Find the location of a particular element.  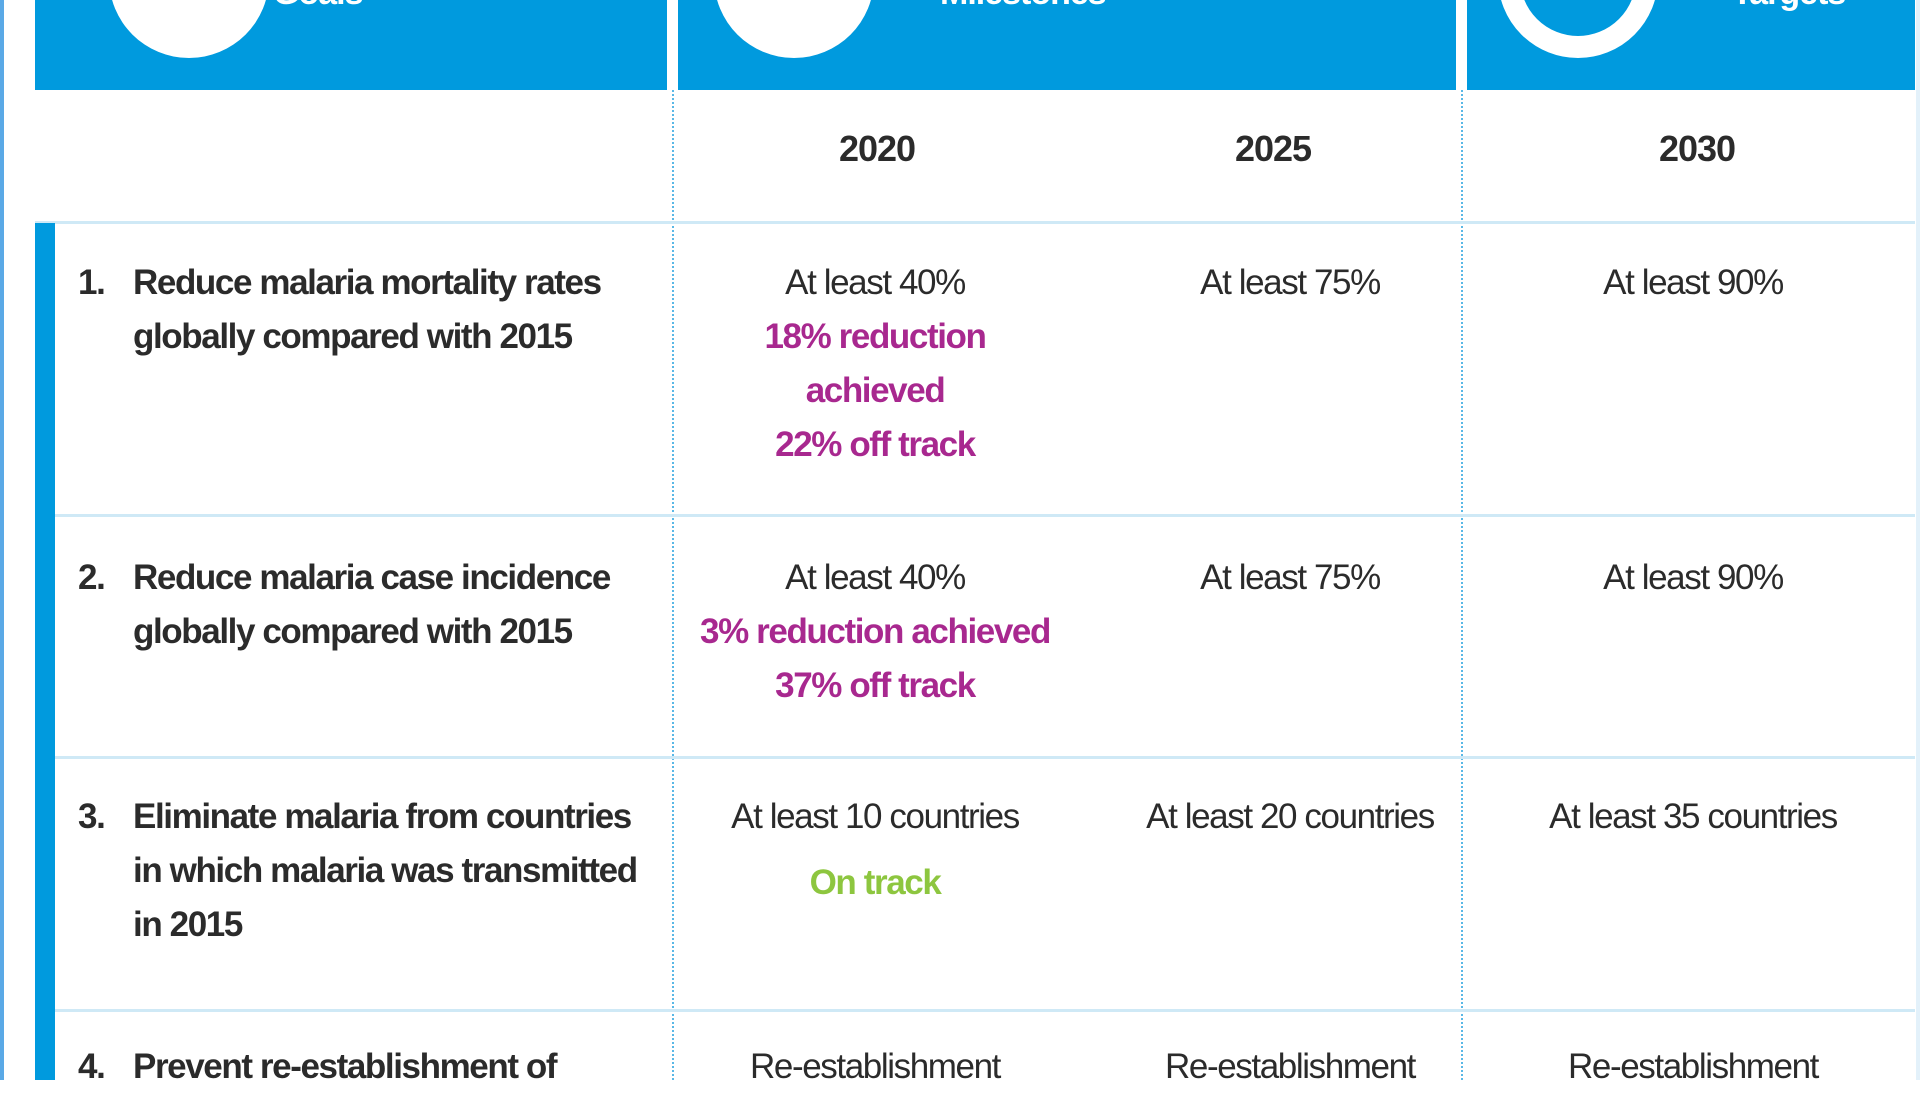

milestone-2025-row-1: At least 75% is located at coordinates (1290, 282).